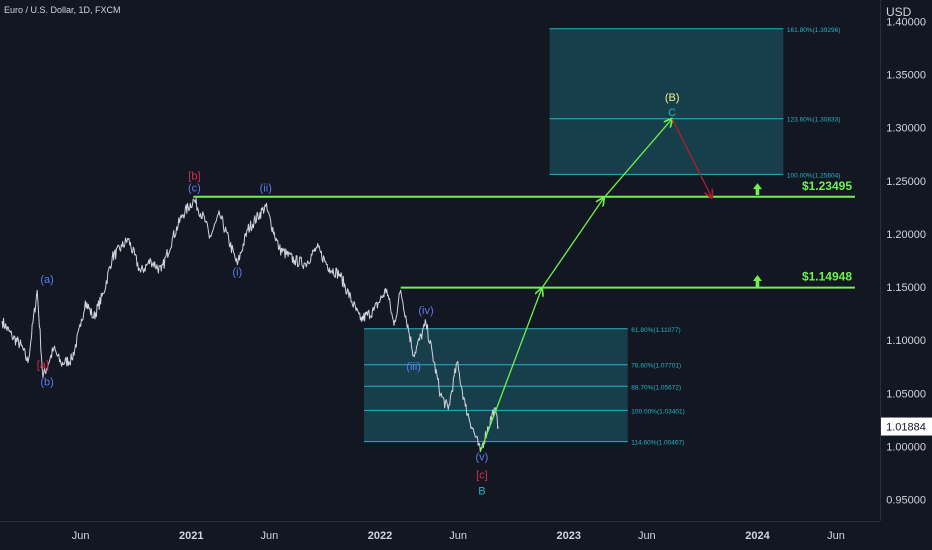 This screenshot has width=932, height=550. I want to click on price-tick-label: 1.25000, so click(906, 182).